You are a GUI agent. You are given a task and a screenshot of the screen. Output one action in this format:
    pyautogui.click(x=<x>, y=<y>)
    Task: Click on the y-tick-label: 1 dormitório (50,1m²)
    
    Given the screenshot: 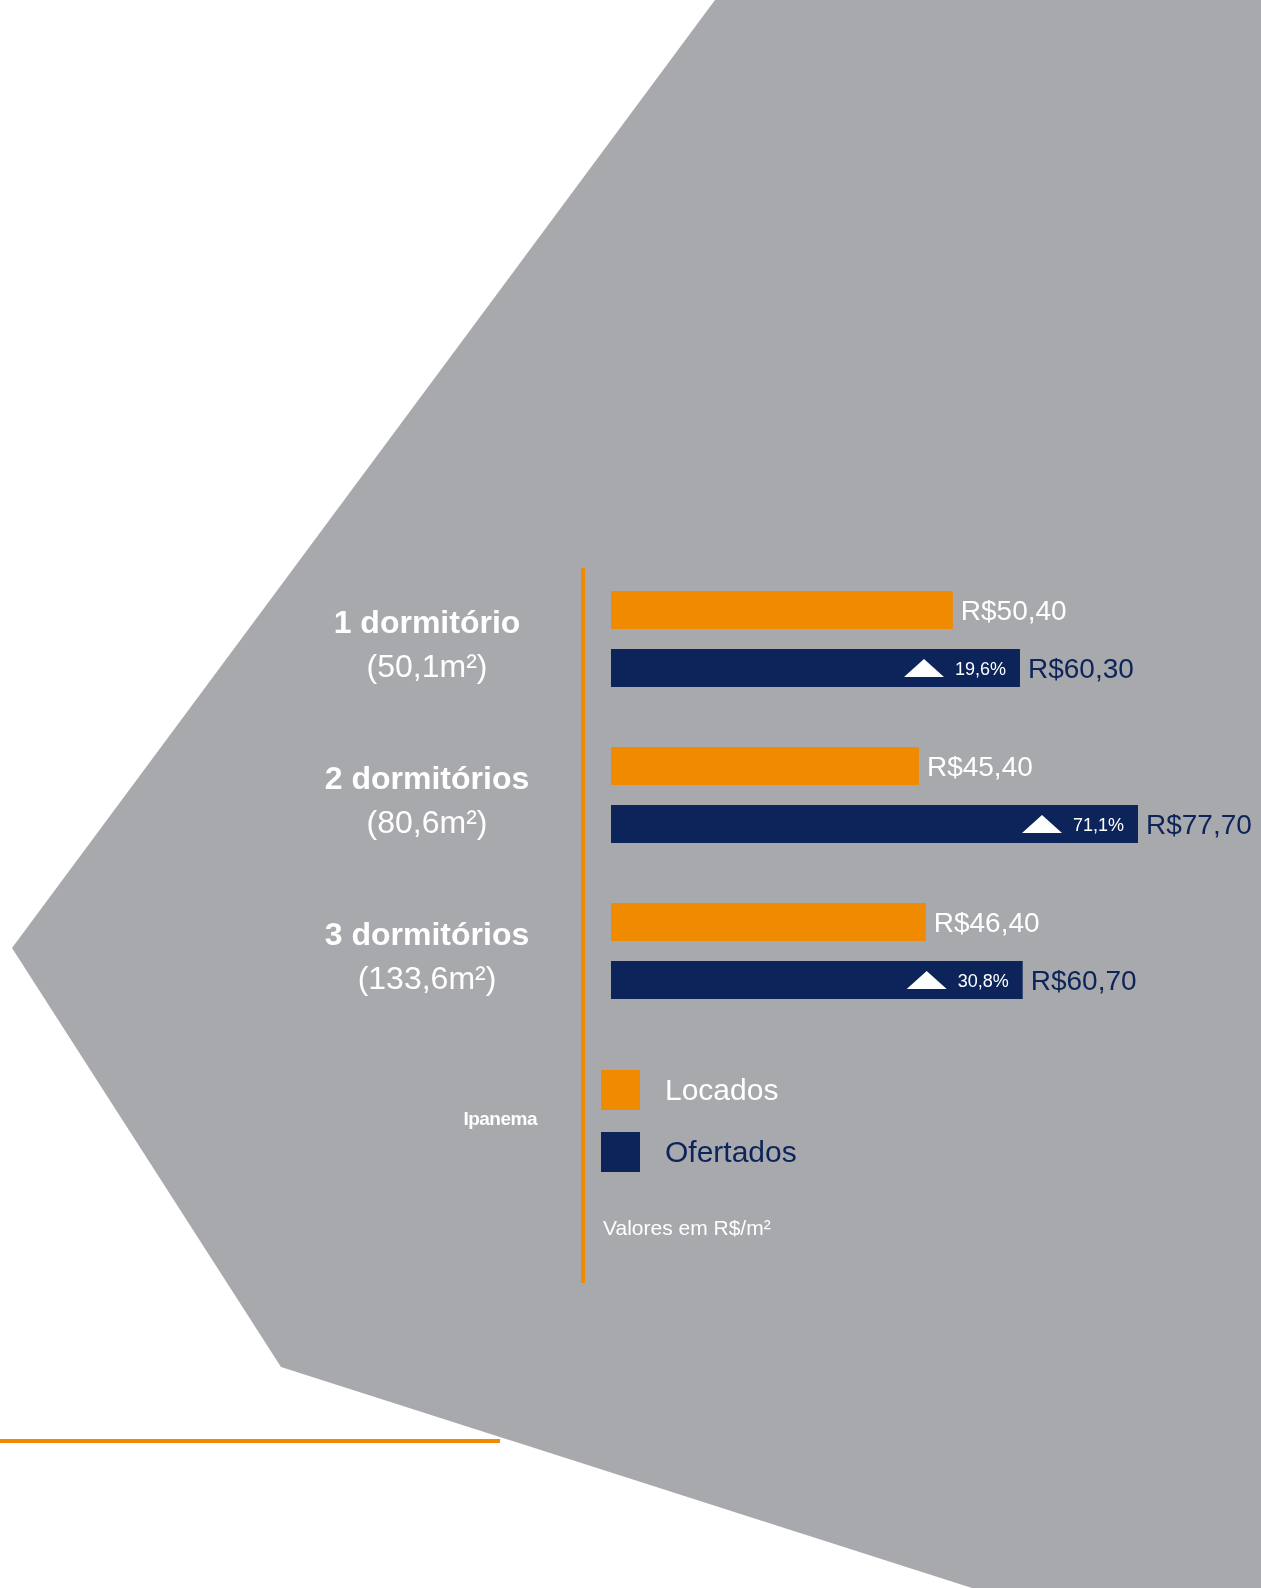 What is the action you would take?
    pyautogui.click(x=427, y=644)
    